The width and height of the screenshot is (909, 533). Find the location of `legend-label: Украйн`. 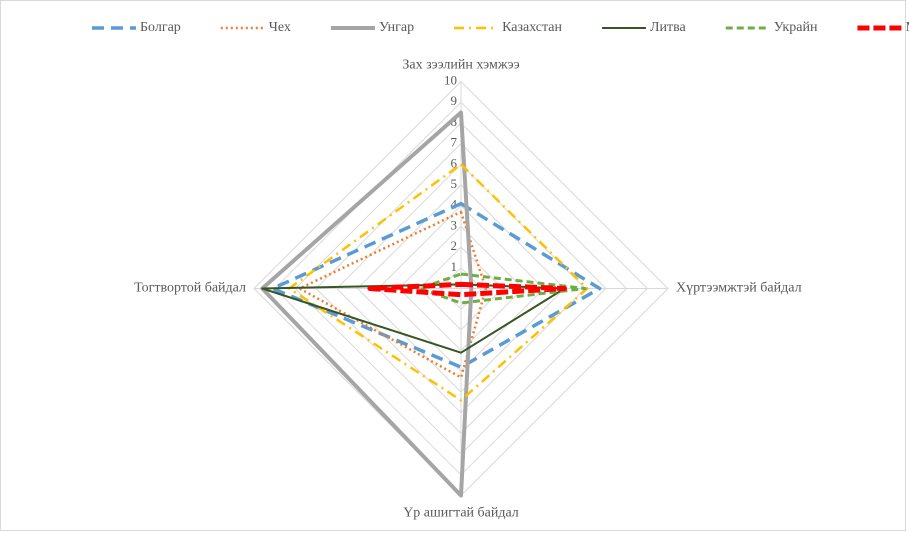

legend-label: Украйн is located at coordinates (796, 27).